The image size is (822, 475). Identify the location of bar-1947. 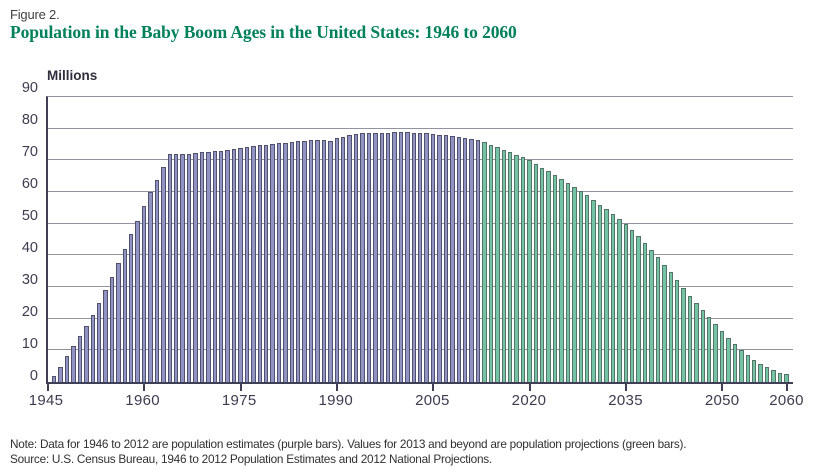
(60, 374).